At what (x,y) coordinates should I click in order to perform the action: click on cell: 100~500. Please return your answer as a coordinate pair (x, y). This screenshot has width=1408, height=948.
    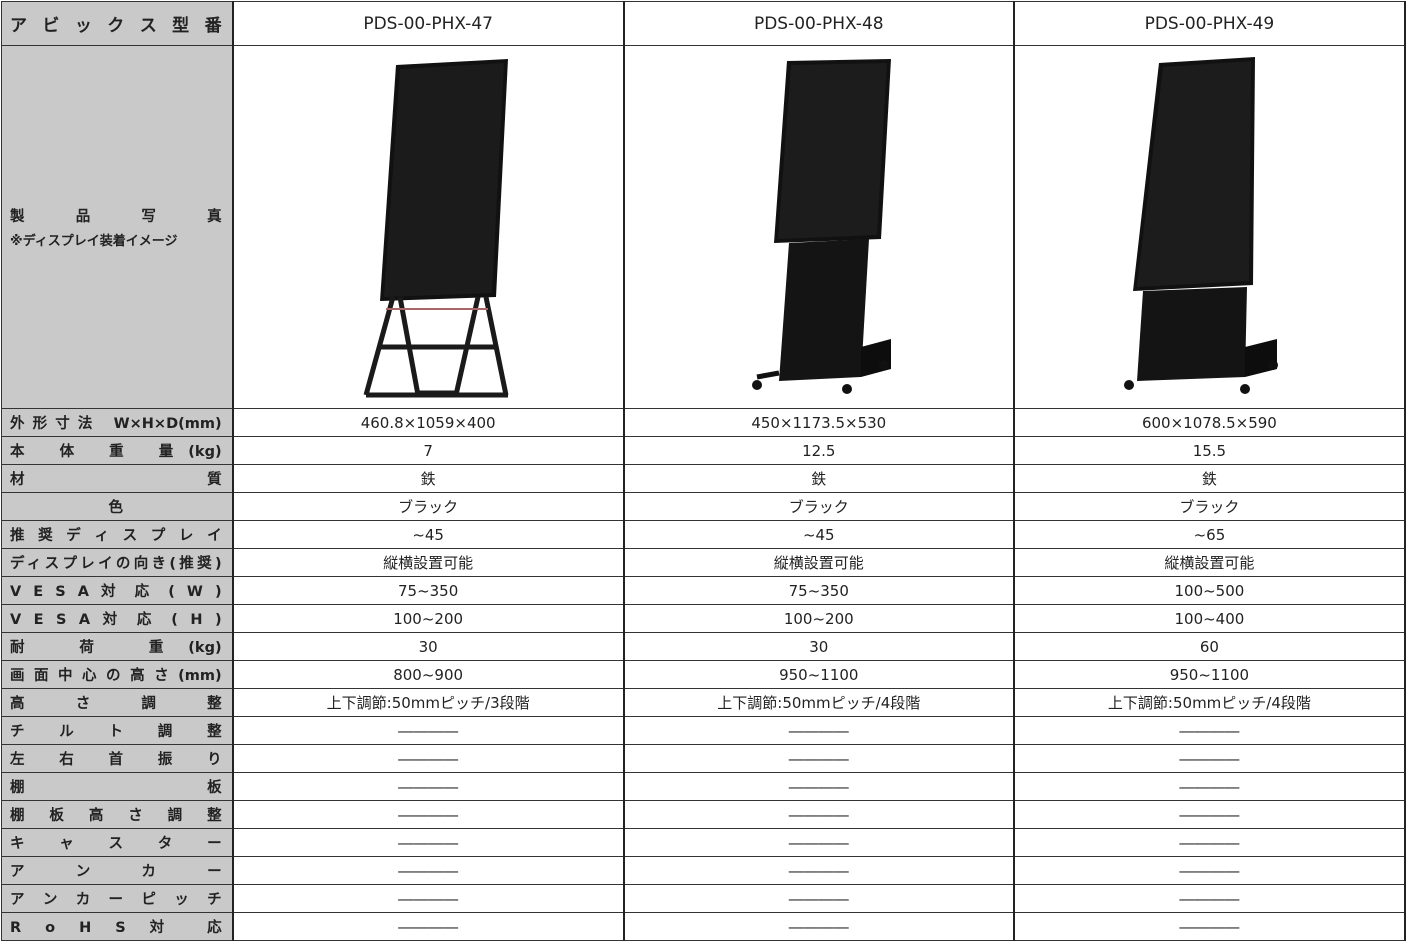
    Looking at the image, I should click on (1209, 590).